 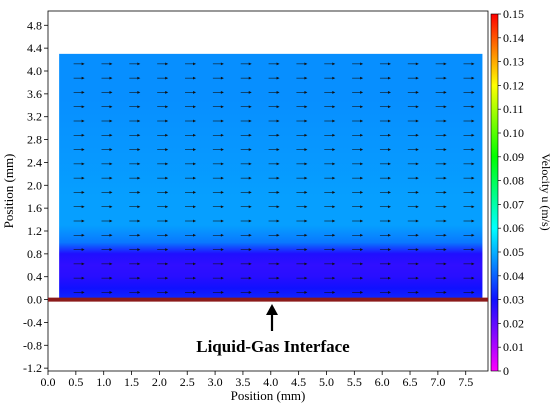 What do you see at coordinates (270, 382) in the screenshot?
I see `x-tick-label: 4.0` at bounding box center [270, 382].